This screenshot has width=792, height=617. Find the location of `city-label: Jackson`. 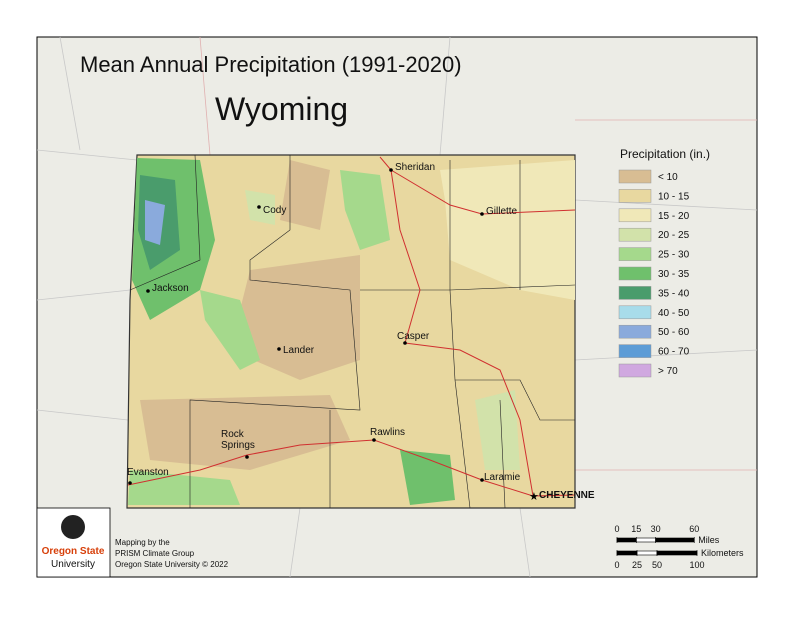

city-label: Jackson is located at coordinates (170, 288).